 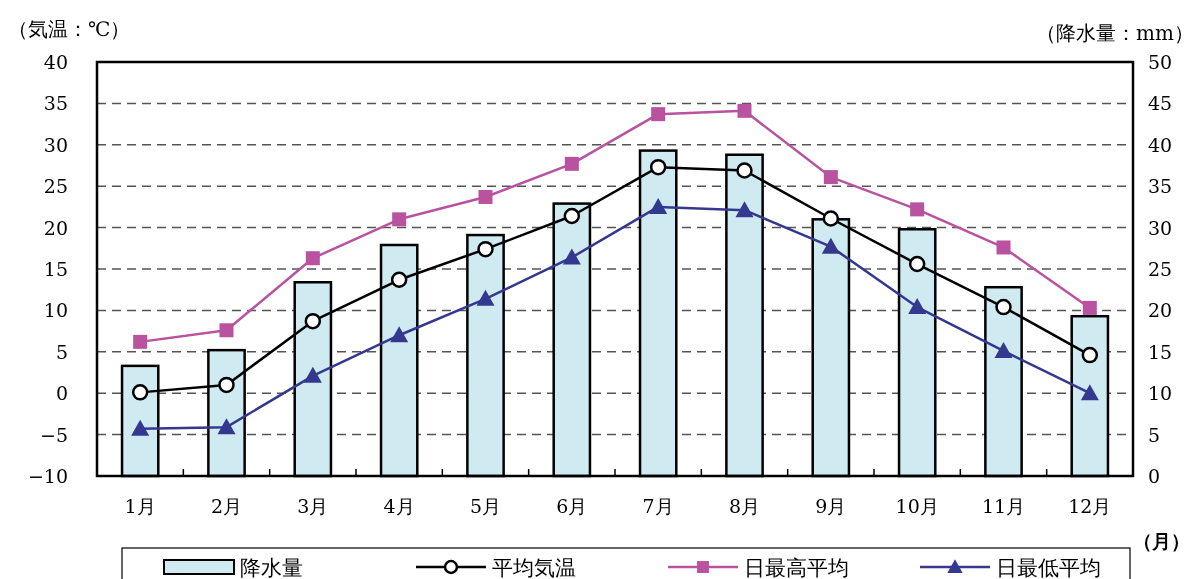 I want to click on legend-label: 日最低平均, so click(x=1048, y=567).